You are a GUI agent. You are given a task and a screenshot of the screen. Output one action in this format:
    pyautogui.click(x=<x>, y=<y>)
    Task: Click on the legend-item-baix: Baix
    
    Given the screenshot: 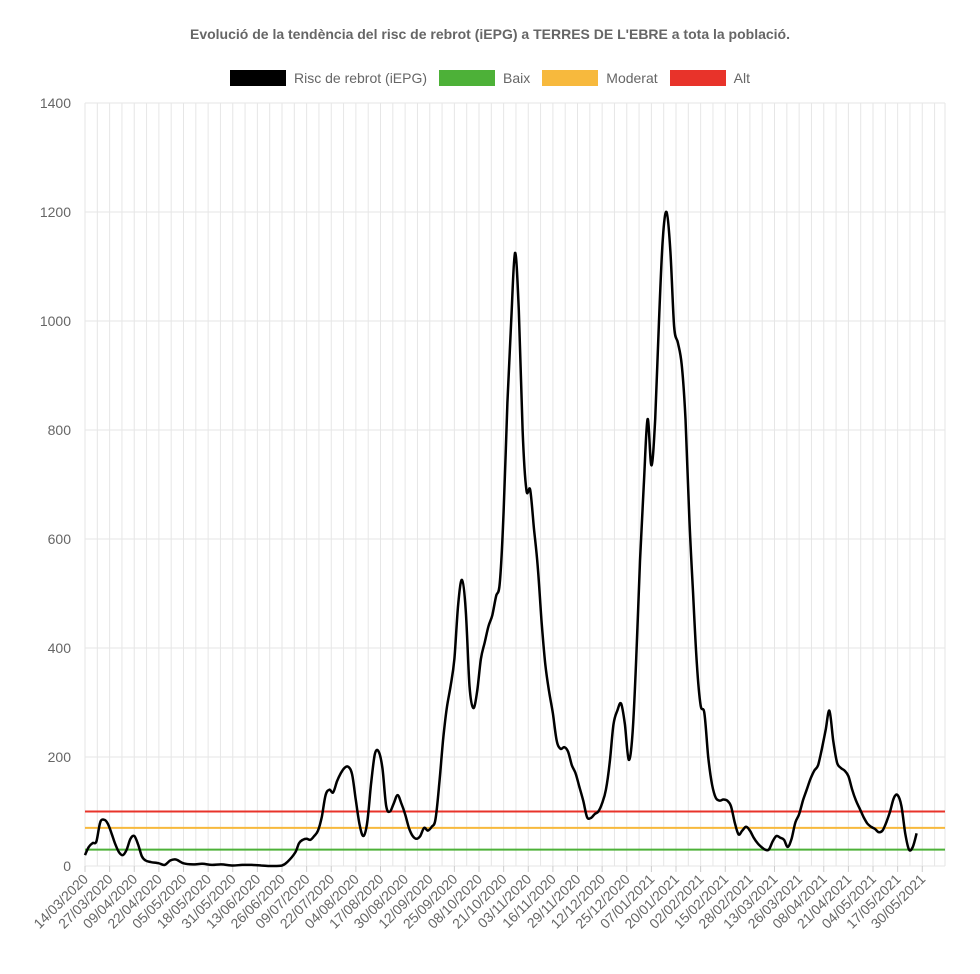 What is the action you would take?
    pyautogui.click(x=484, y=78)
    